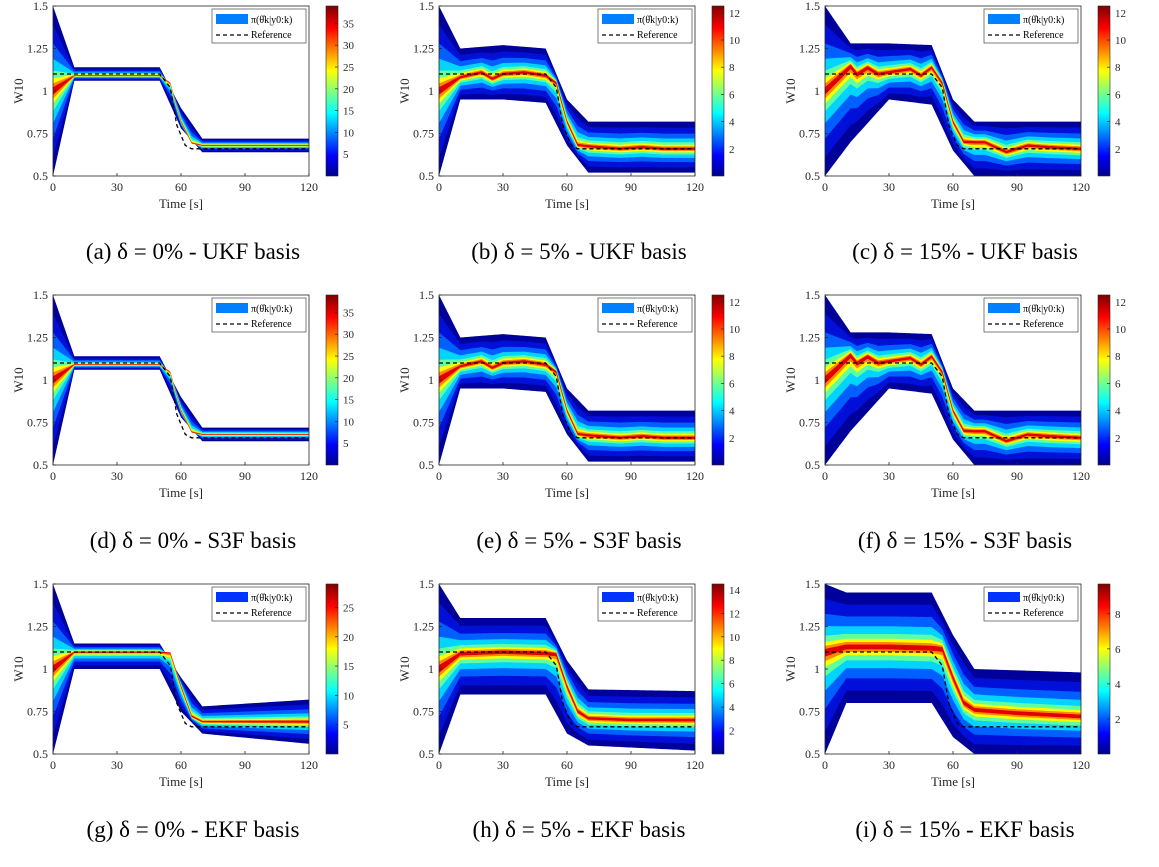  I want to click on colorbar-tick-label: 10, so click(349, 133).